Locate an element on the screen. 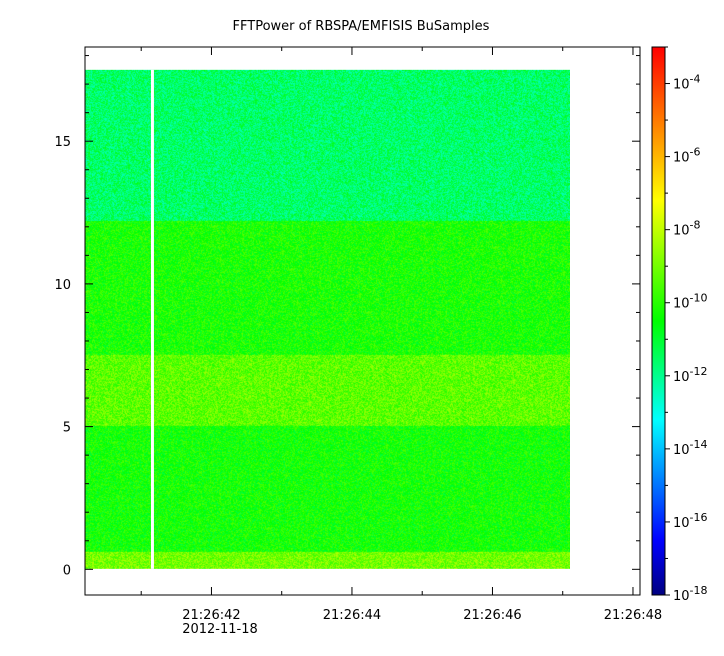 This screenshot has width=724, height=656. colorbar-tick-label: 10⁻¹⁶ is located at coordinates (690, 521).